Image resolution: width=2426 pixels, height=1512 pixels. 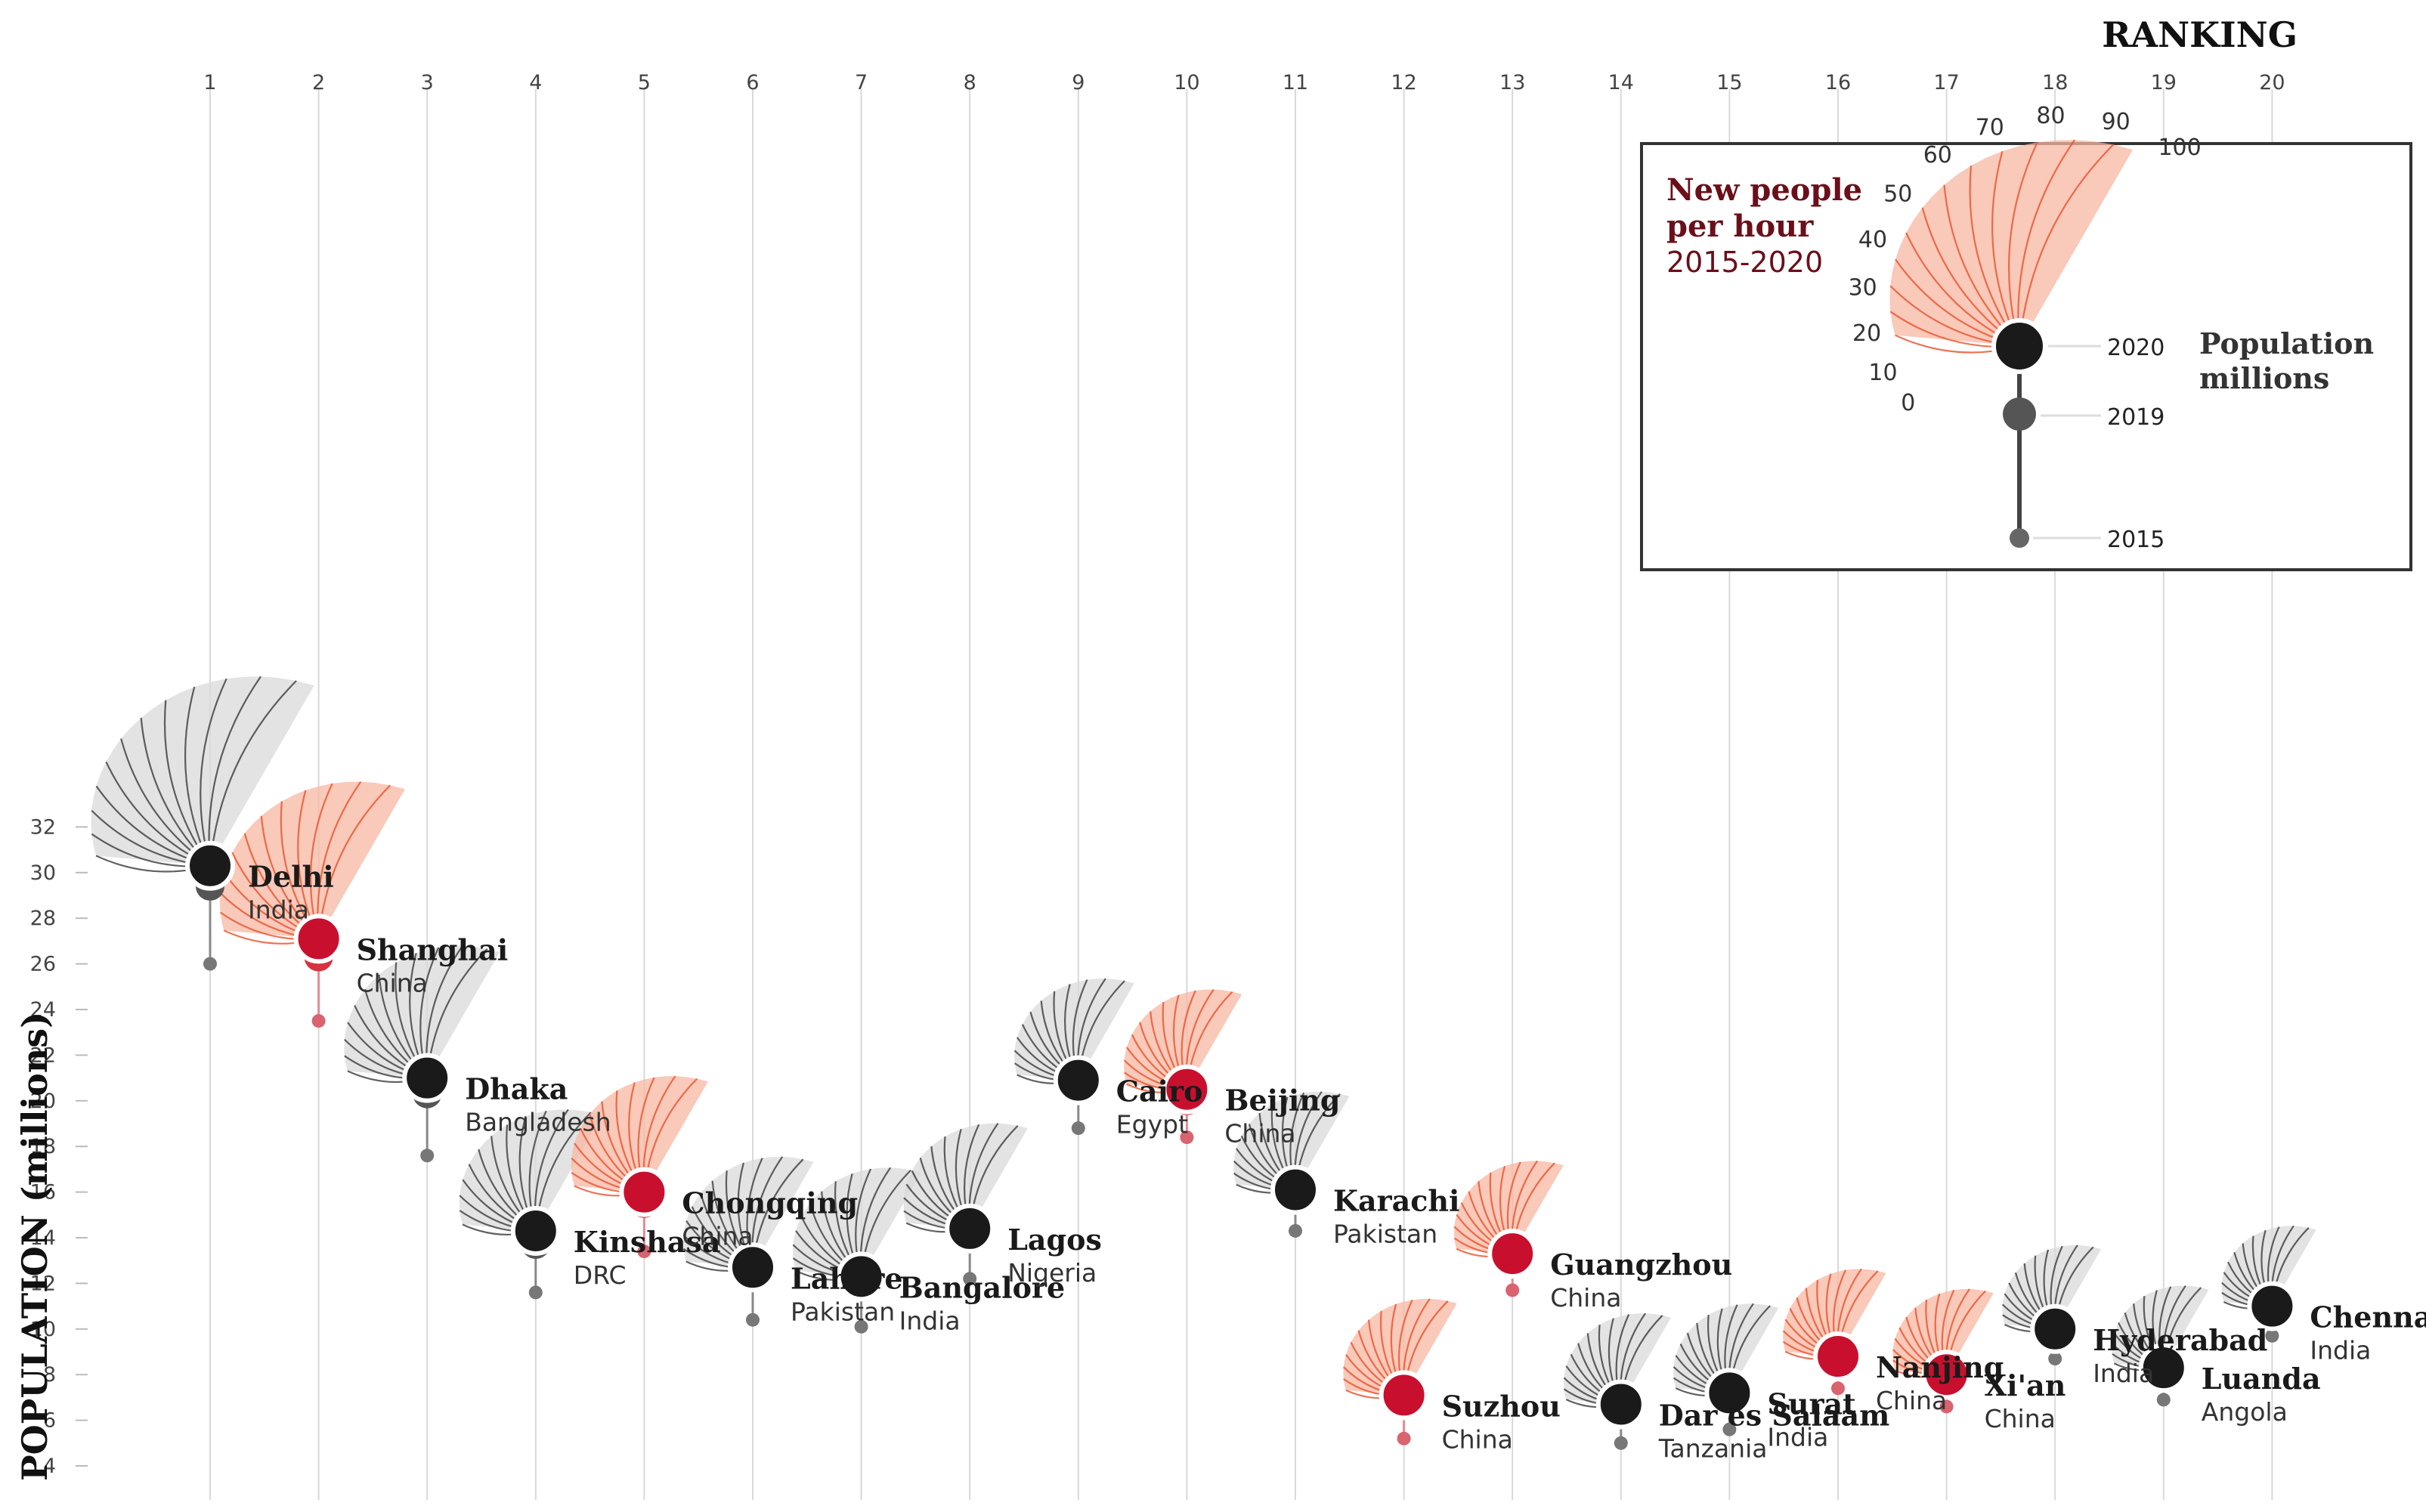 I want to click on city-shanghai-dot-2015, so click(x=318, y=1021).